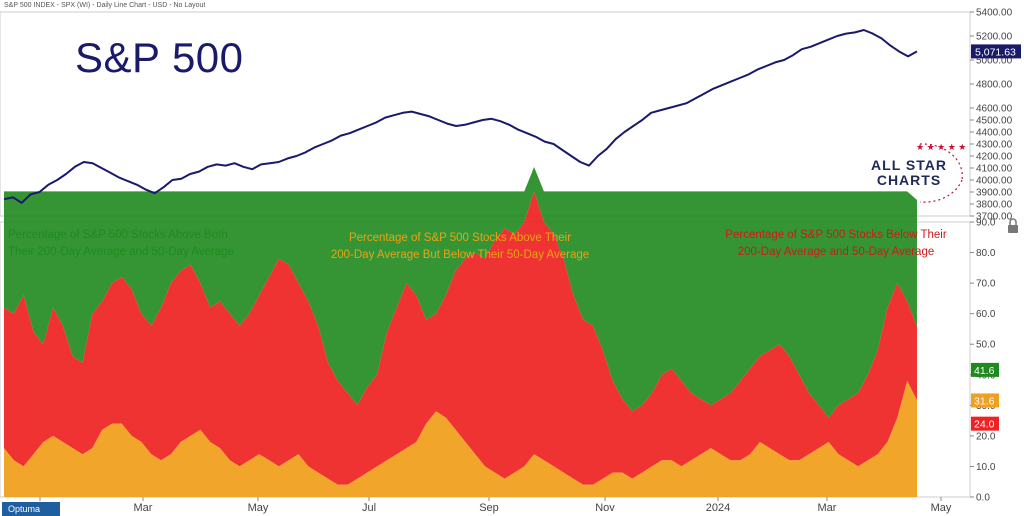  I want to click on red-last-value-label: 24.0, so click(984, 425).